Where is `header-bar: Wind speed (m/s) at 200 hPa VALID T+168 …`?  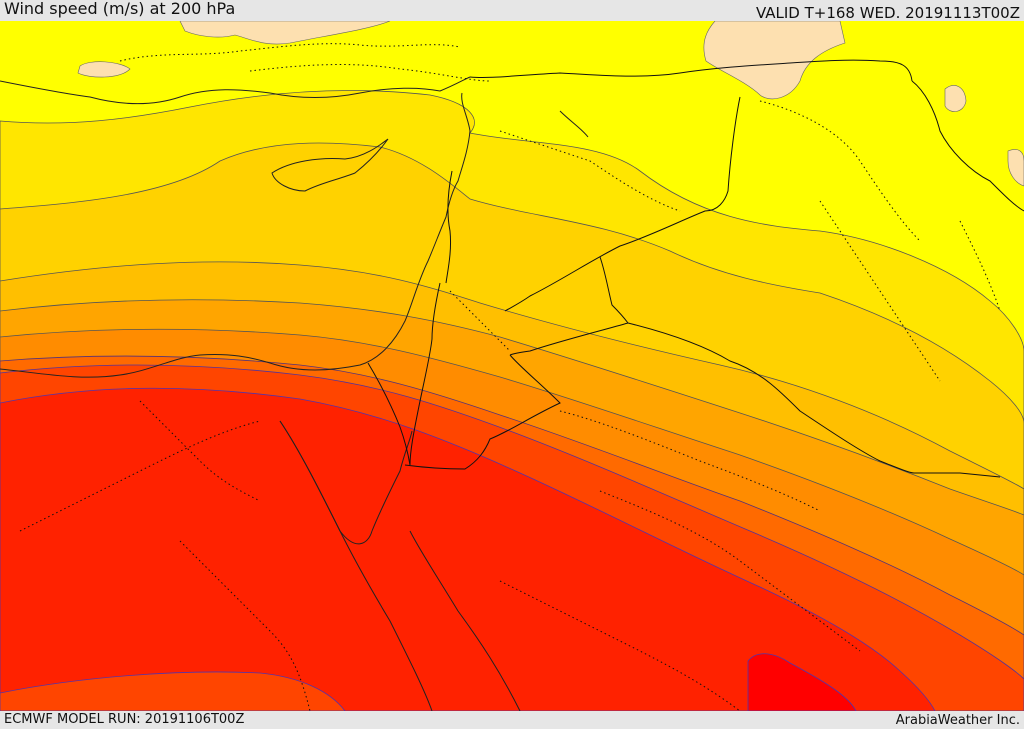 header-bar: Wind speed (m/s) at 200 hPa VALID T+168 … is located at coordinates (512, 11).